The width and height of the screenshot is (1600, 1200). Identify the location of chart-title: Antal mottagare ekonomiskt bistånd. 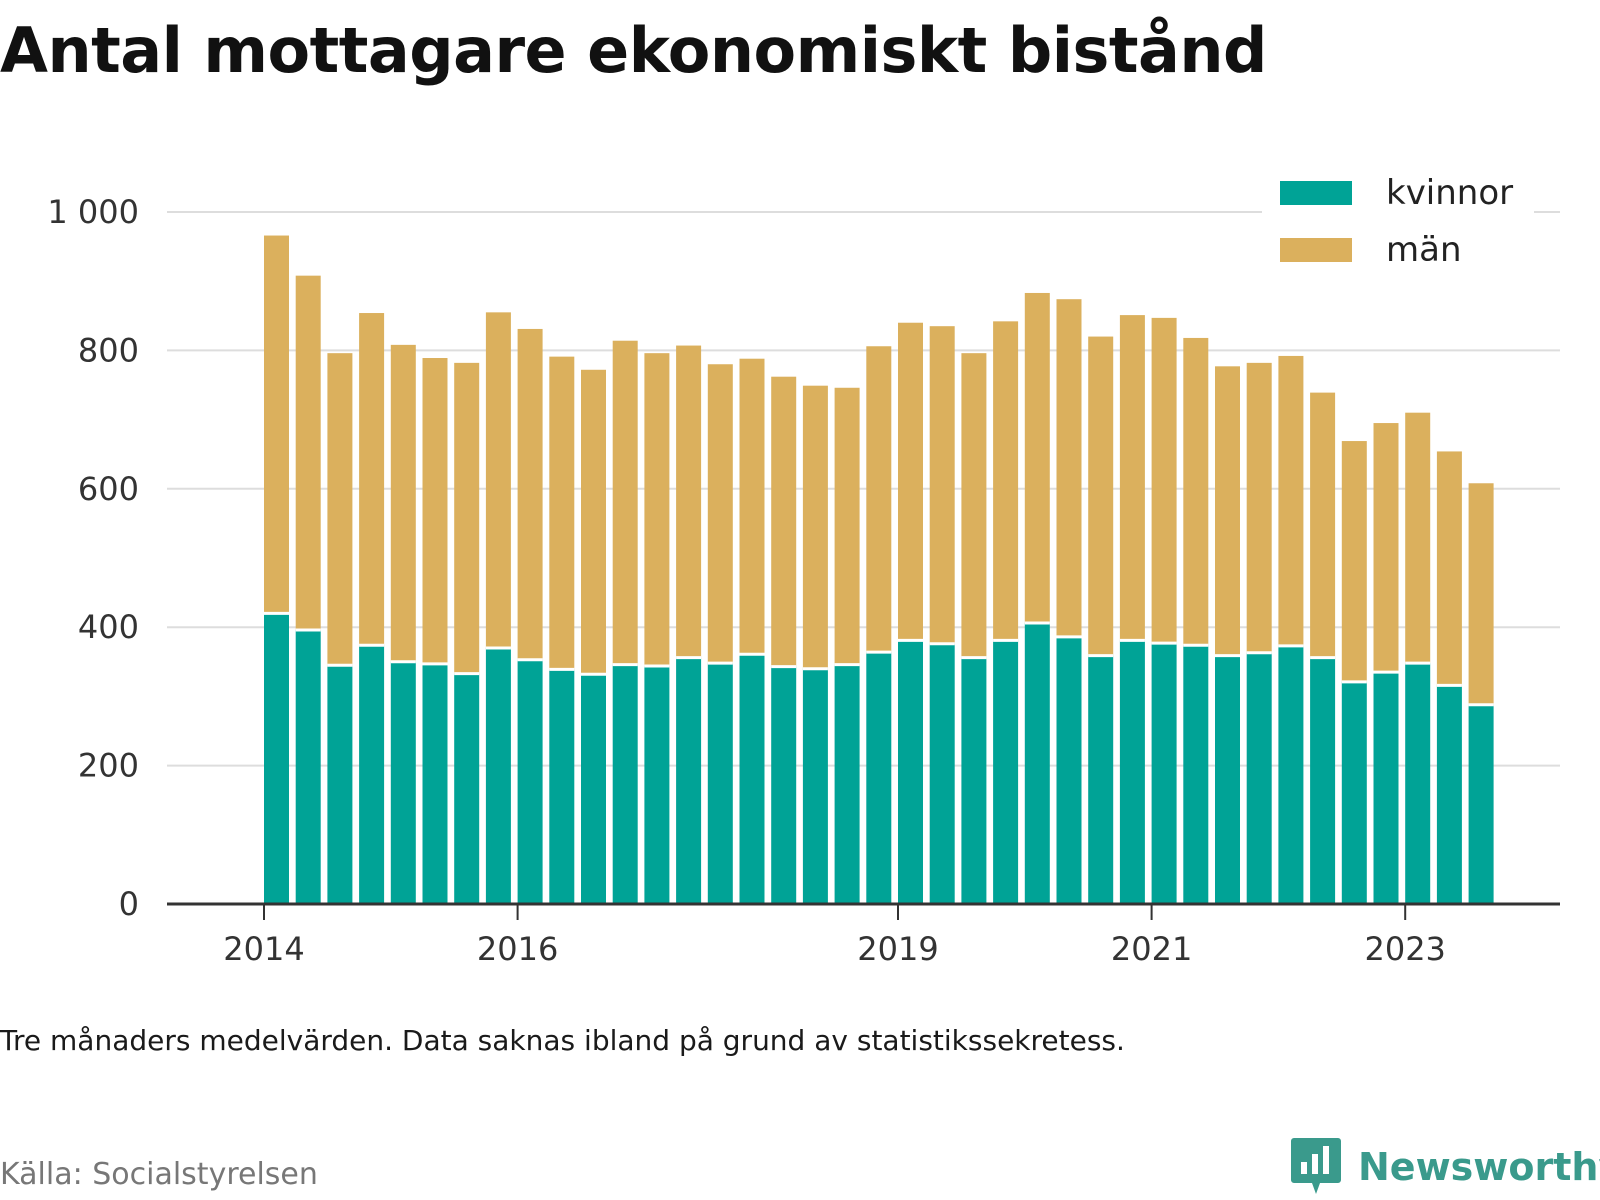
(633, 50).